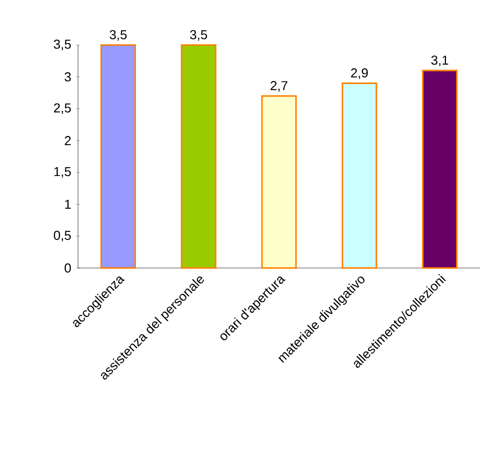 This screenshot has width=492, height=468. I want to click on y-tick-label: 0,5, so click(62, 236).